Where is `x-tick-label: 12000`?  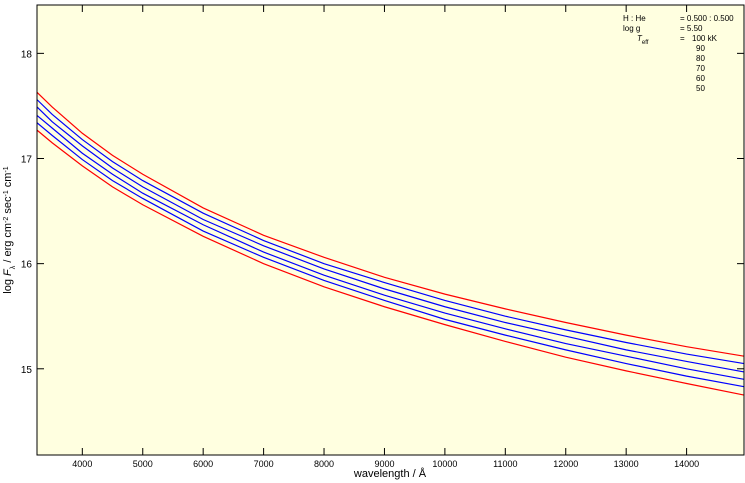 x-tick-label: 12000 is located at coordinates (565, 464).